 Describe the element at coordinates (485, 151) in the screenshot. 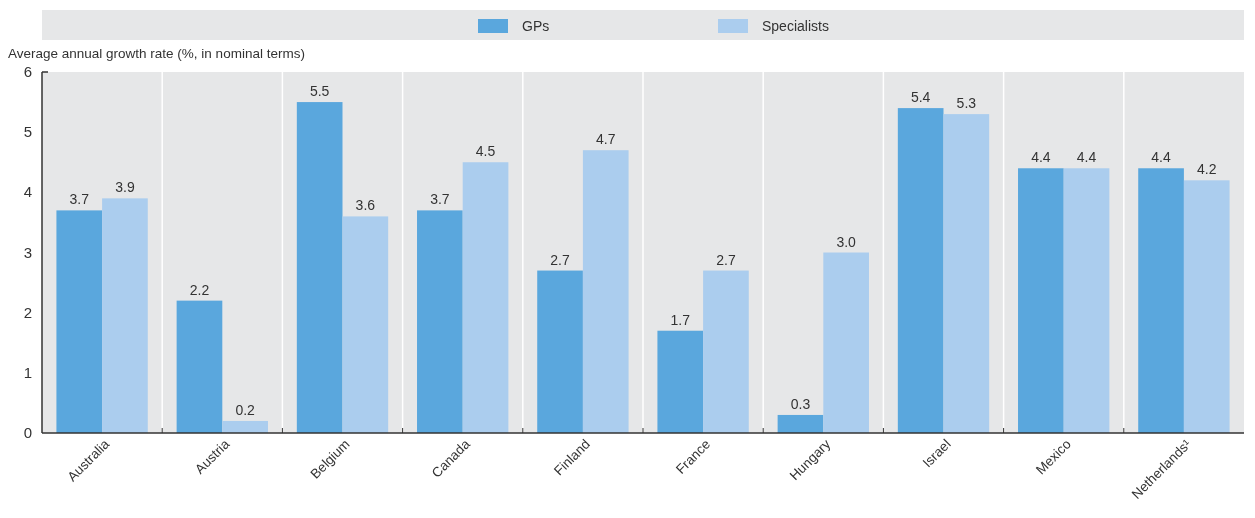

I see `data-label: 4.5` at that location.